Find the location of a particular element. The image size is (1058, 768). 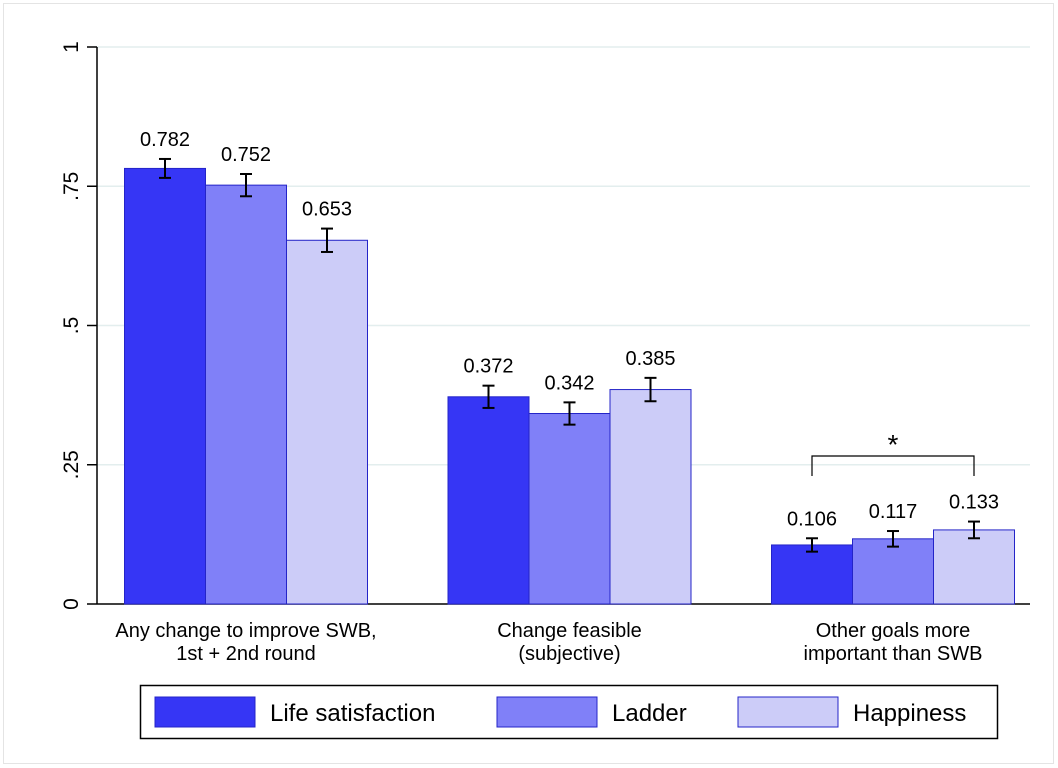

x-tick-label: Change feasible (subjective) is located at coordinates (569, 642).